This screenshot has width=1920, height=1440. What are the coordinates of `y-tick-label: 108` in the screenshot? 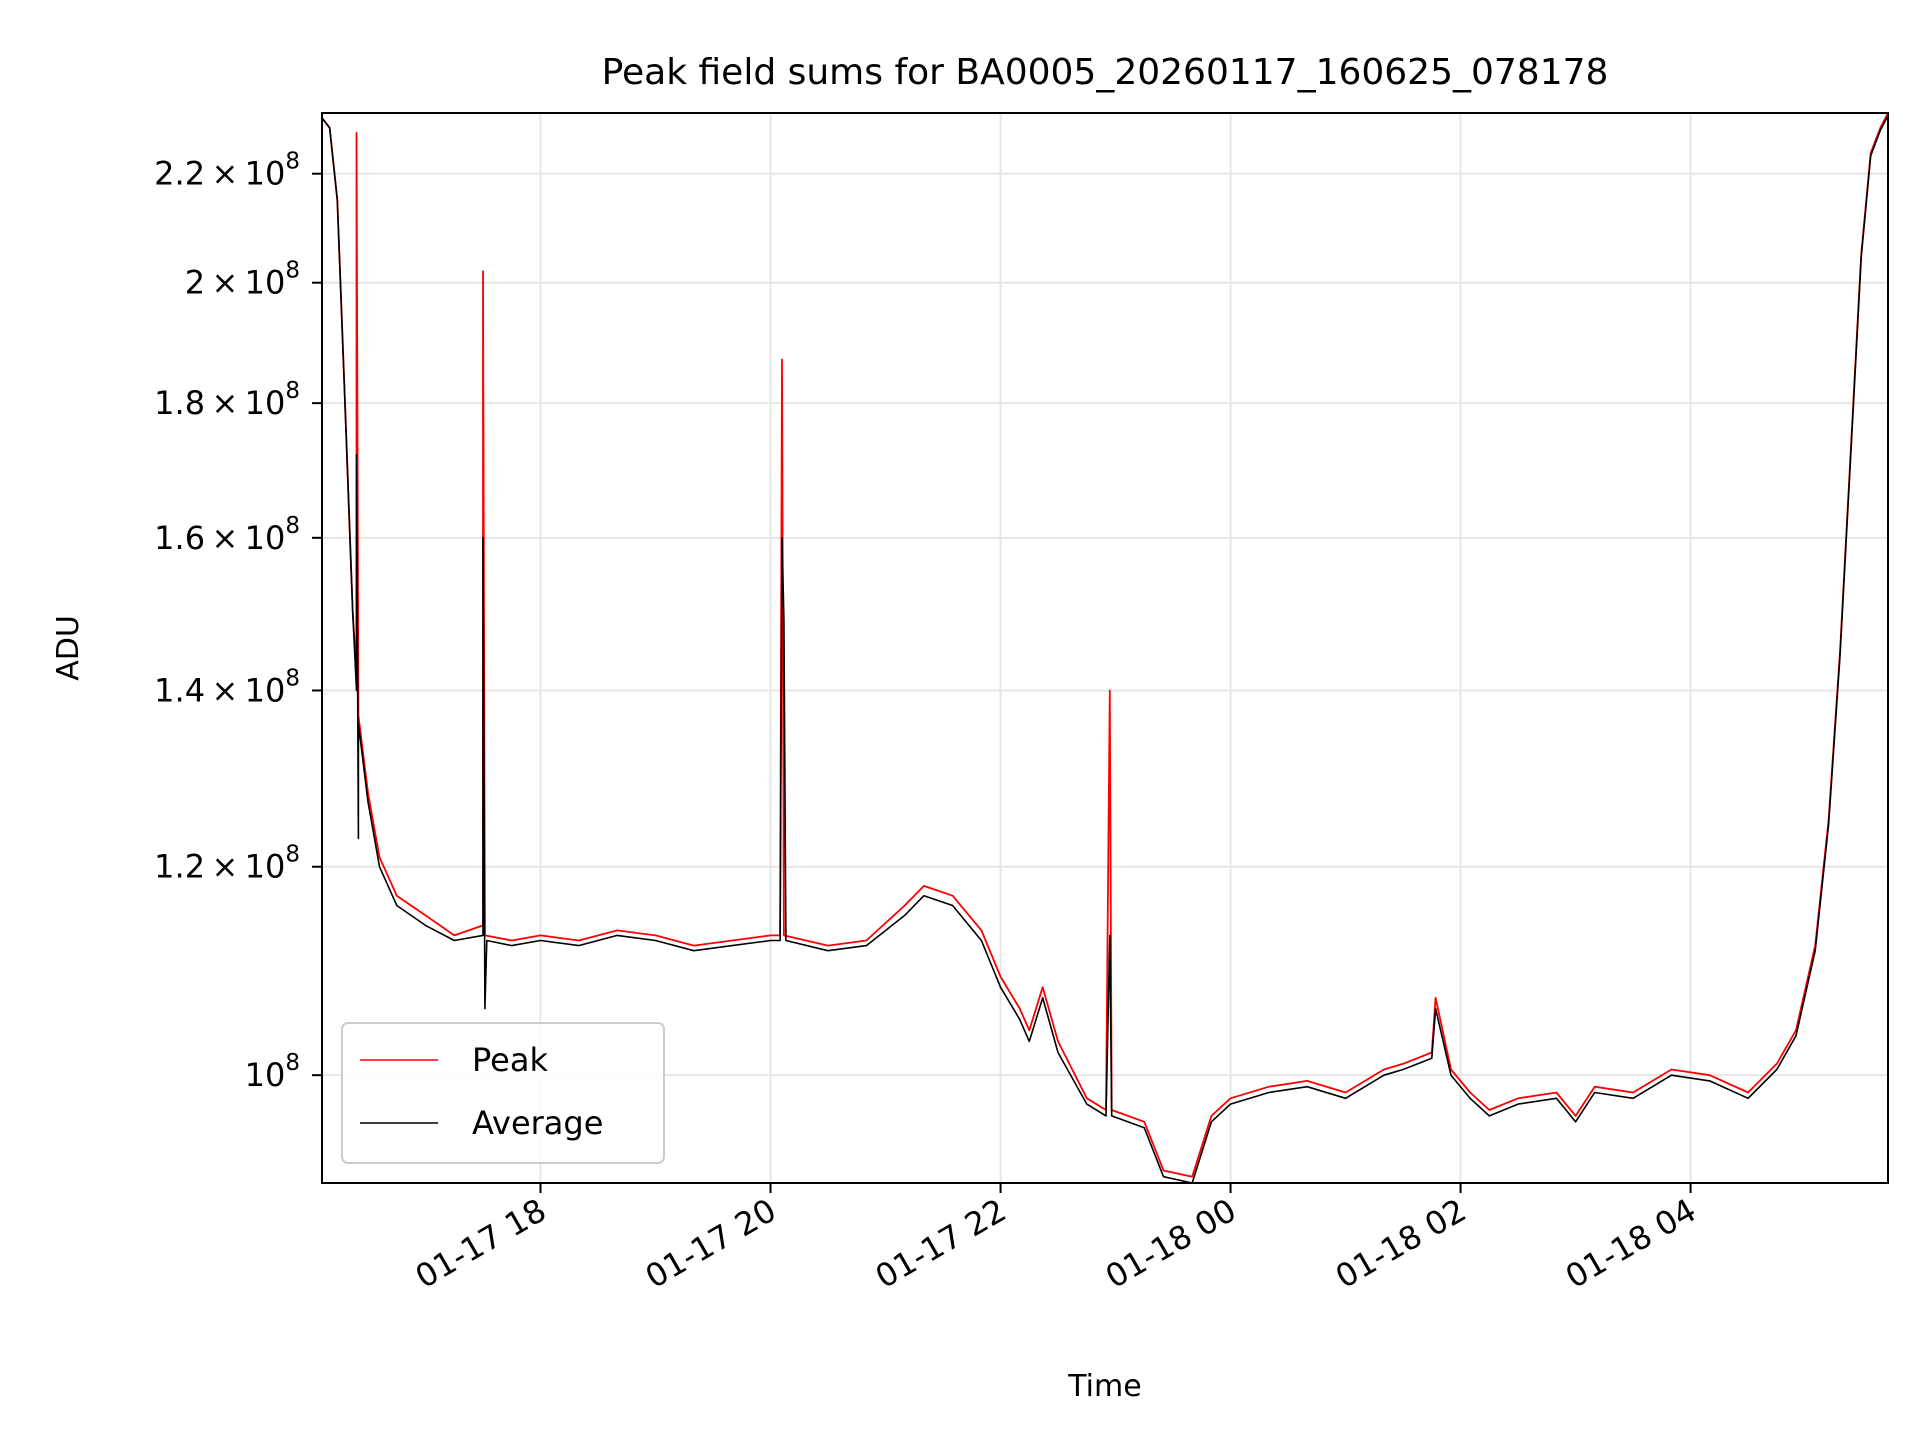 It's located at (272, 1072).